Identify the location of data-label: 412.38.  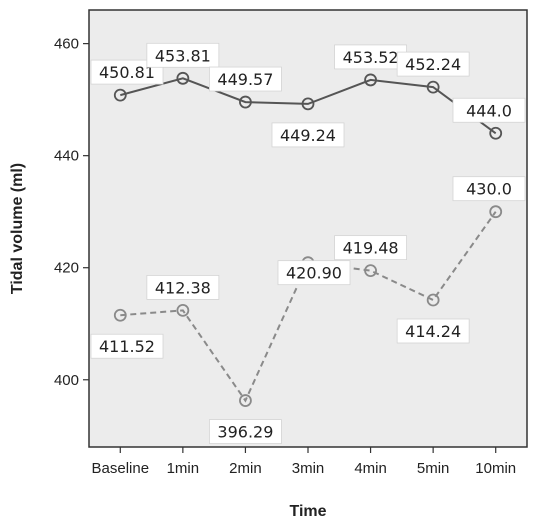
(183, 287).